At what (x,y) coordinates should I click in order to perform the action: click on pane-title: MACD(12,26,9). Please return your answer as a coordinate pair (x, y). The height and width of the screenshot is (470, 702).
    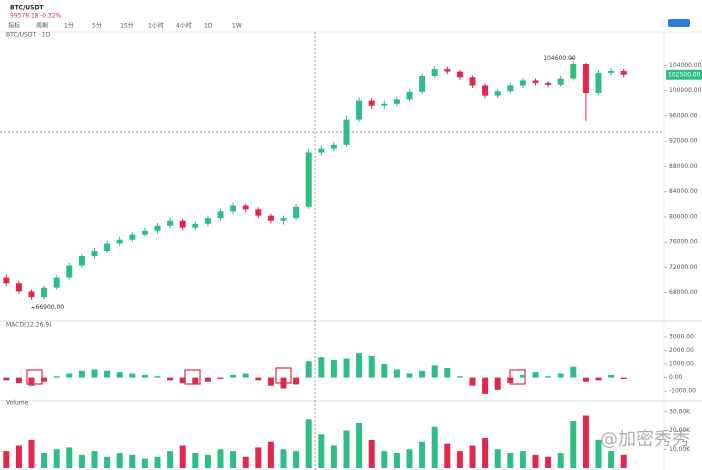
    Looking at the image, I should click on (29, 325).